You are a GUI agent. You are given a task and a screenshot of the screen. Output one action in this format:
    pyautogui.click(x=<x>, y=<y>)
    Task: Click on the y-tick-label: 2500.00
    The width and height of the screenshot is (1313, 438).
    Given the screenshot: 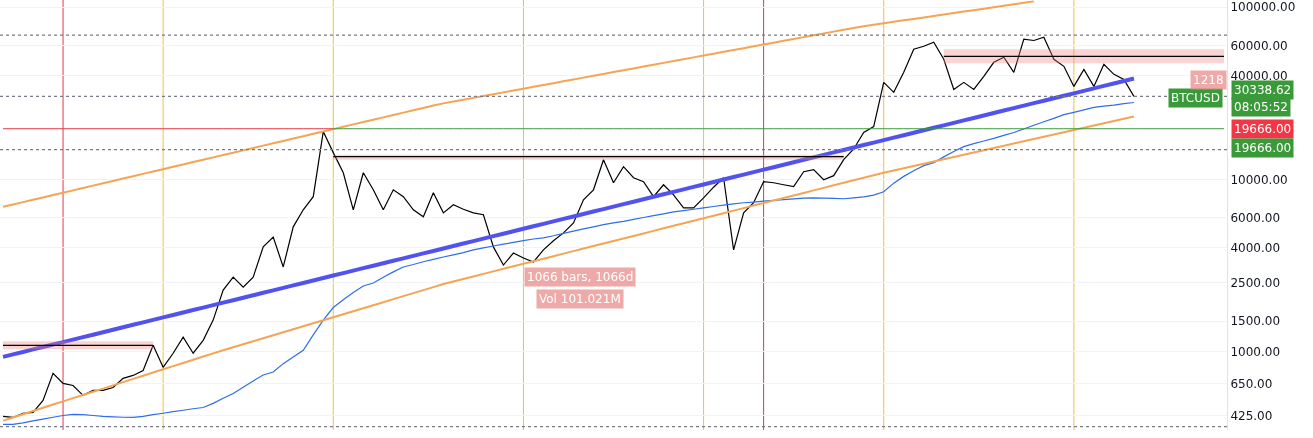 What is the action you would take?
    pyautogui.click(x=1255, y=283)
    